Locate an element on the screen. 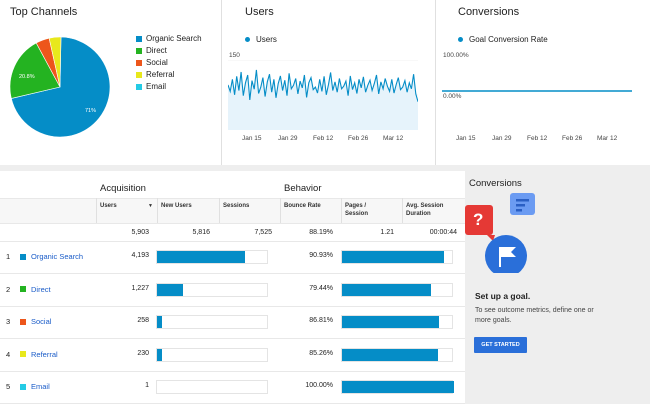 This screenshot has width=650, height=404. channel-link: Referral is located at coordinates (44, 354).